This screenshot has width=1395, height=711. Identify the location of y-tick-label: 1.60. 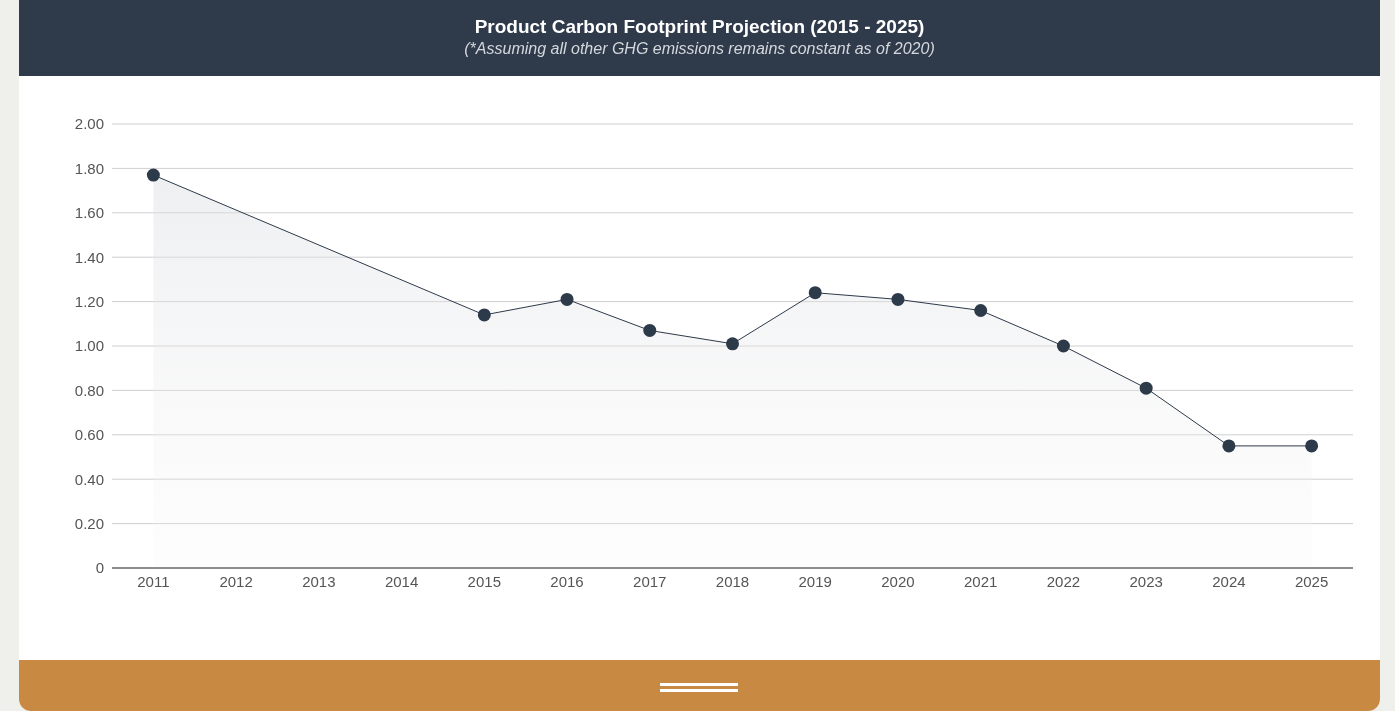
(89, 213).